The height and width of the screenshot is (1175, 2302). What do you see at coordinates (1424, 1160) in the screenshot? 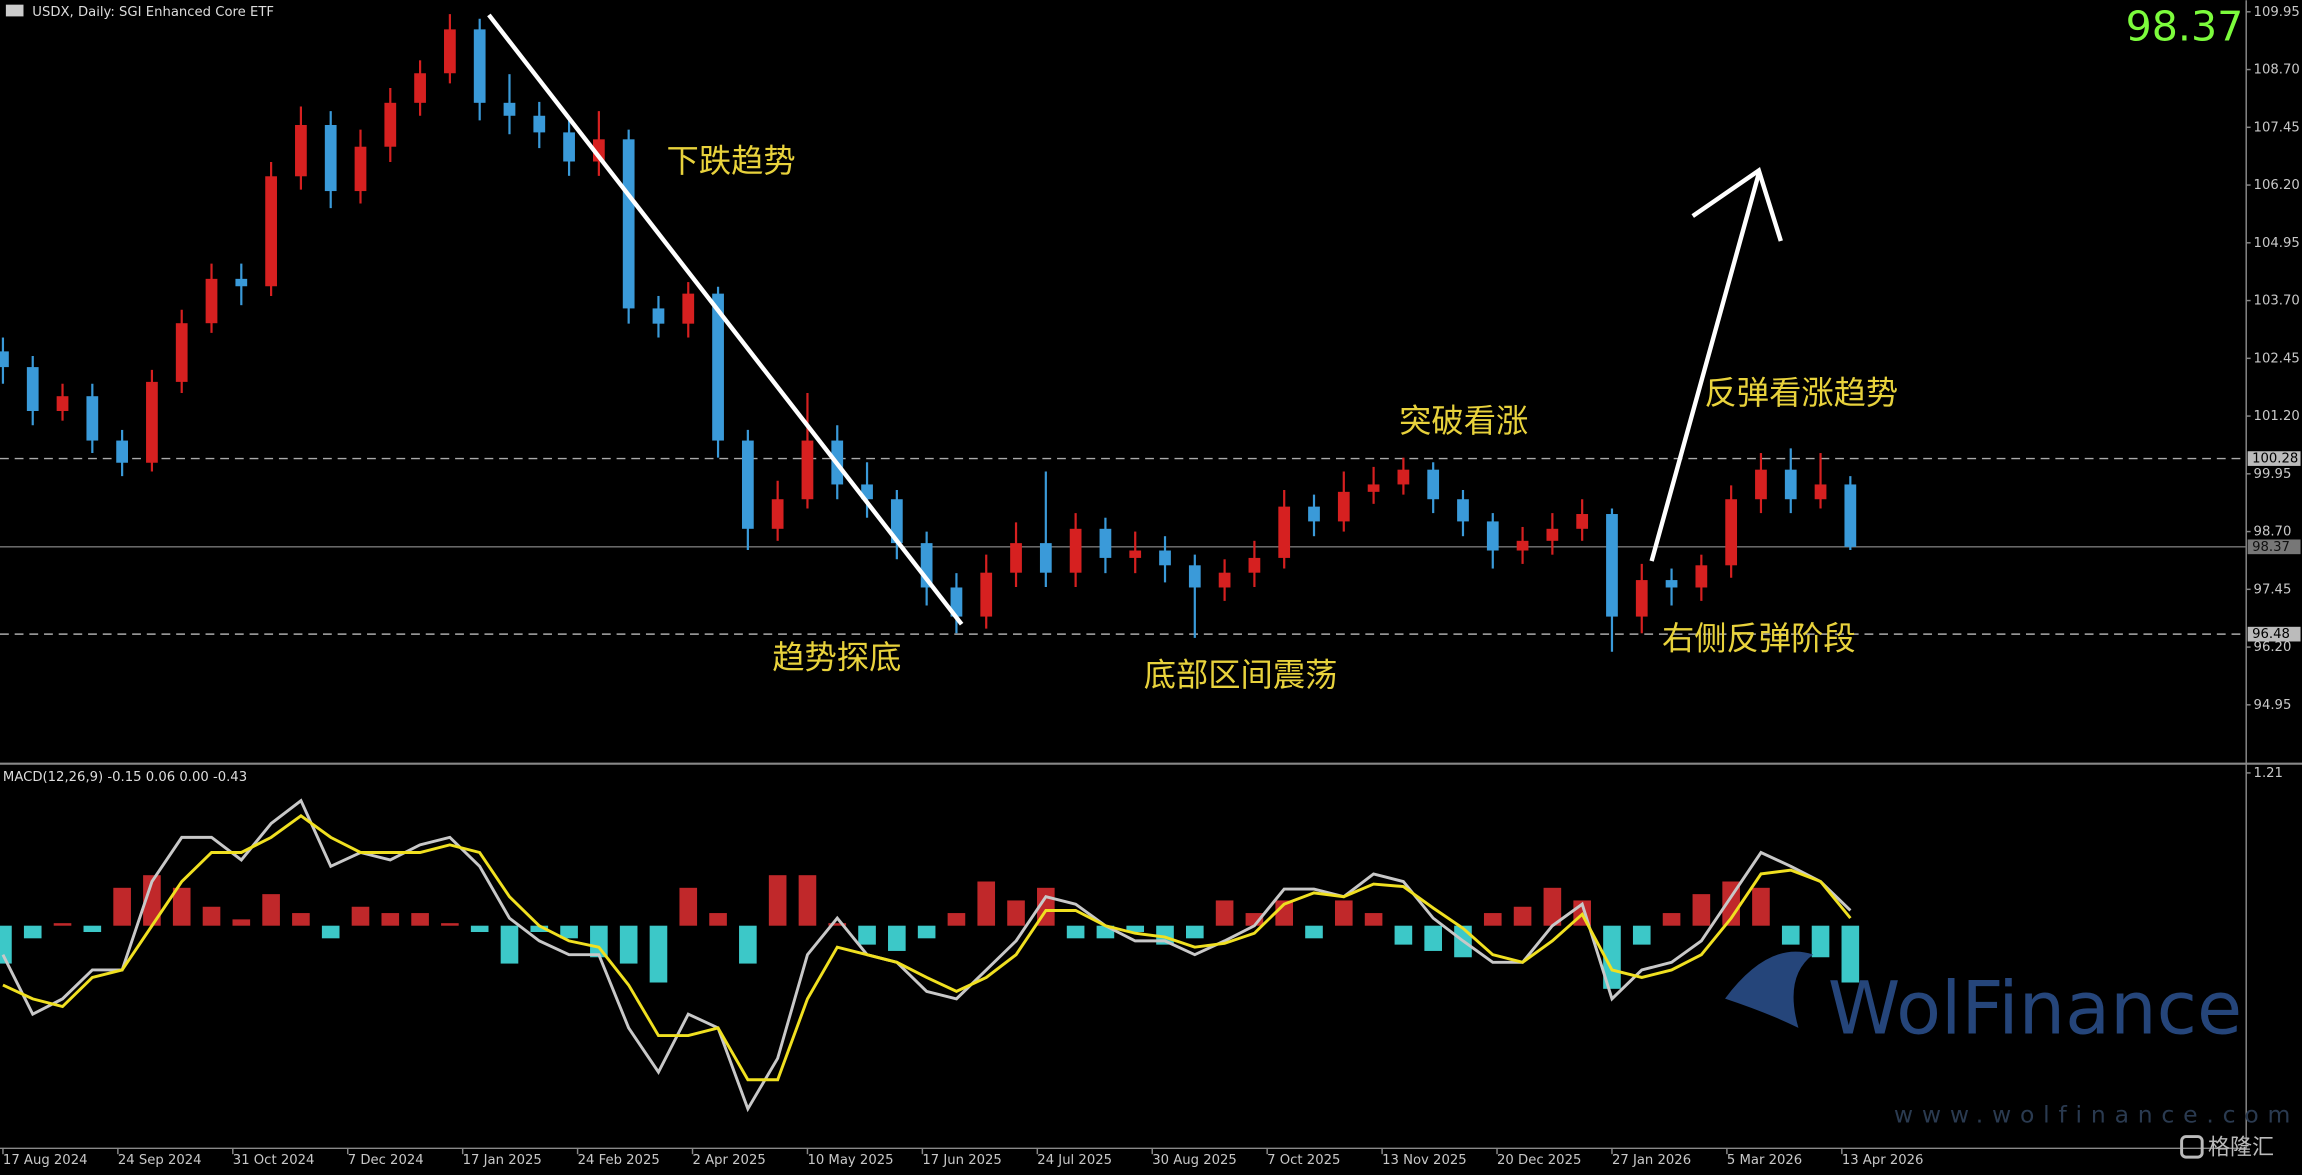
I see `x-tick-label: 13 Nov 2025` at bounding box center [1424, 1160].